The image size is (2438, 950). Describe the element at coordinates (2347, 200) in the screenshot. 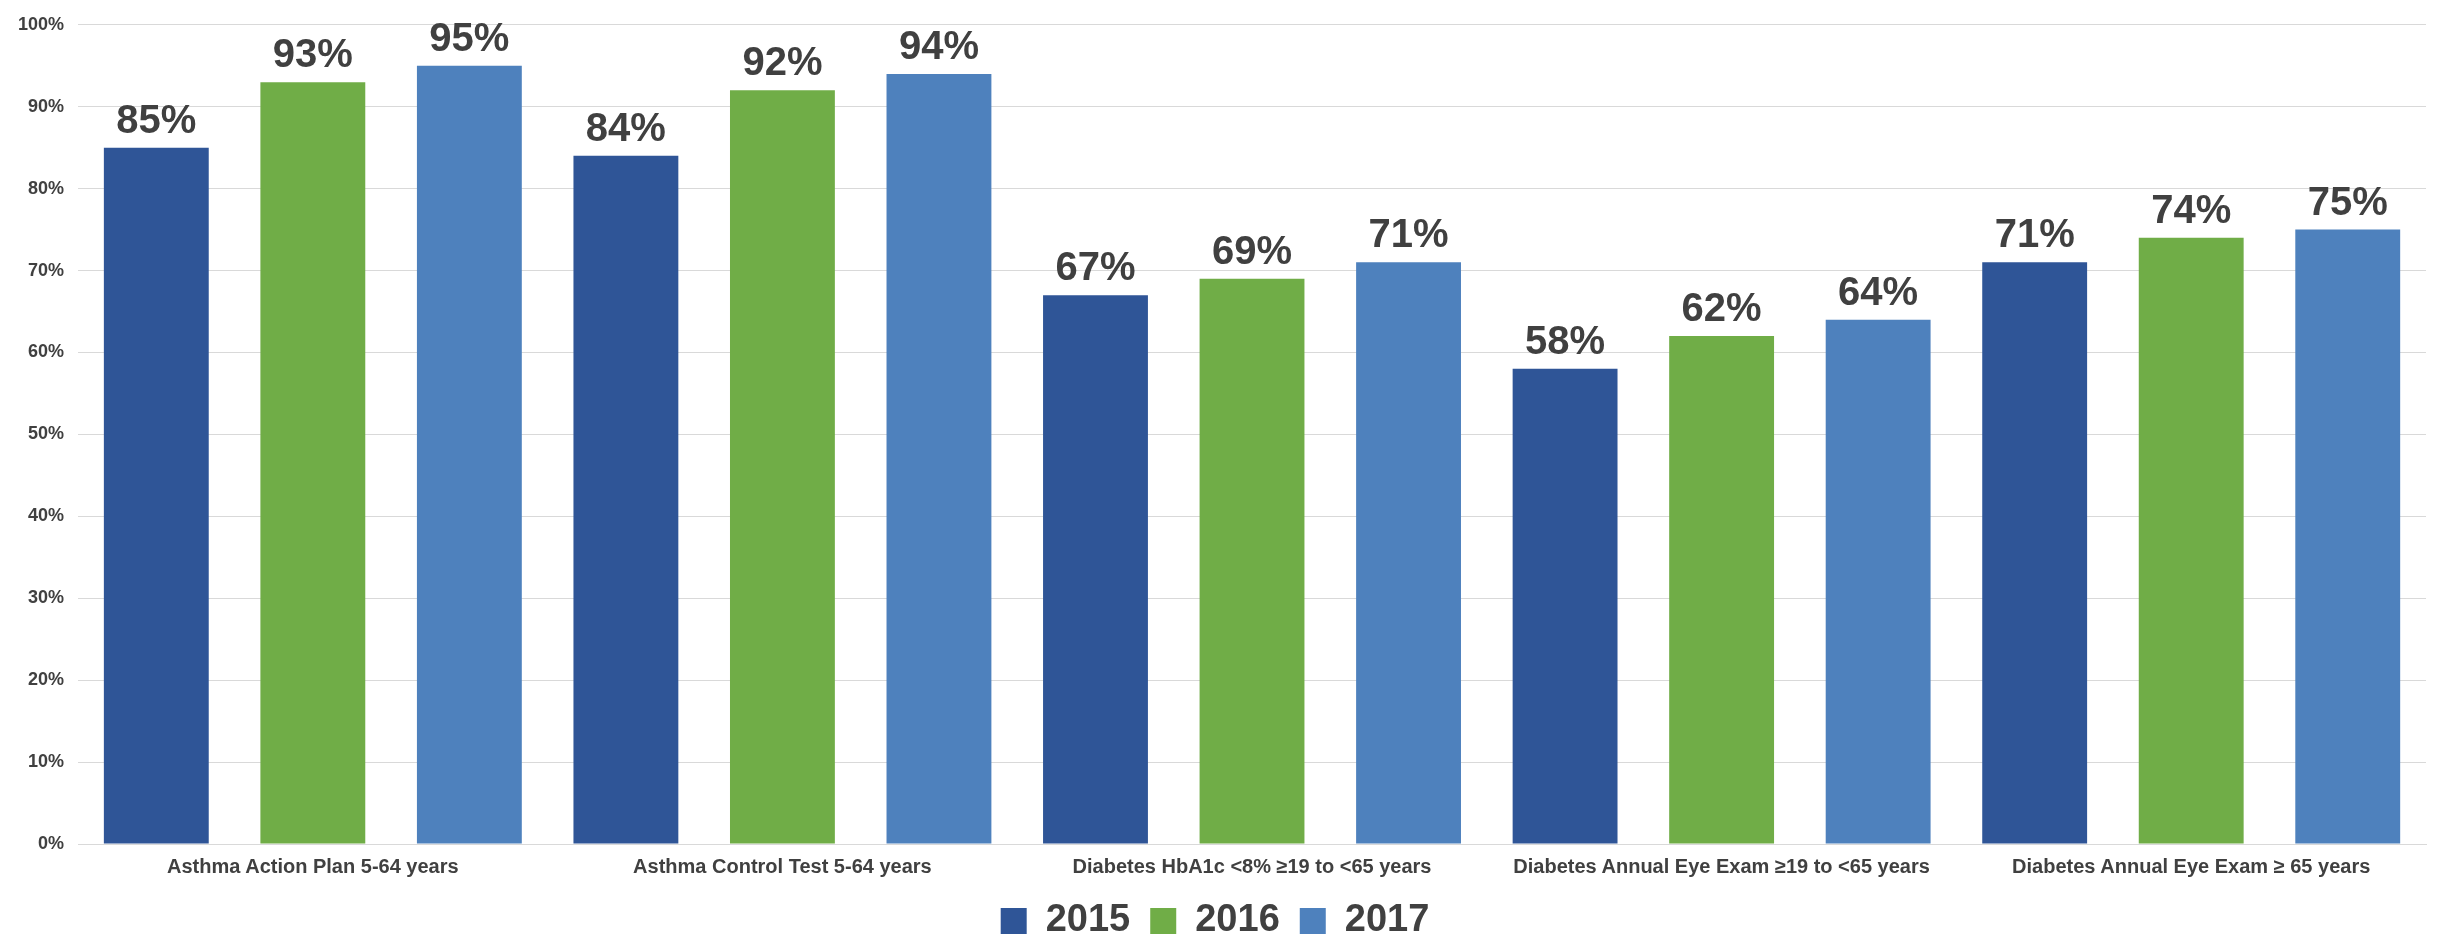

I see `data-label: 75%` at that location.